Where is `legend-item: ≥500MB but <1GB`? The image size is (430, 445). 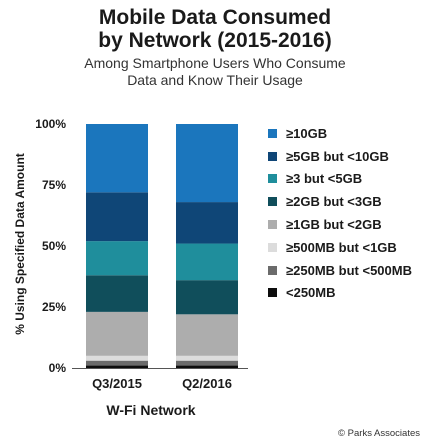 legend-item: ≥500MB but <1GB is located at coordinates (340, 247).